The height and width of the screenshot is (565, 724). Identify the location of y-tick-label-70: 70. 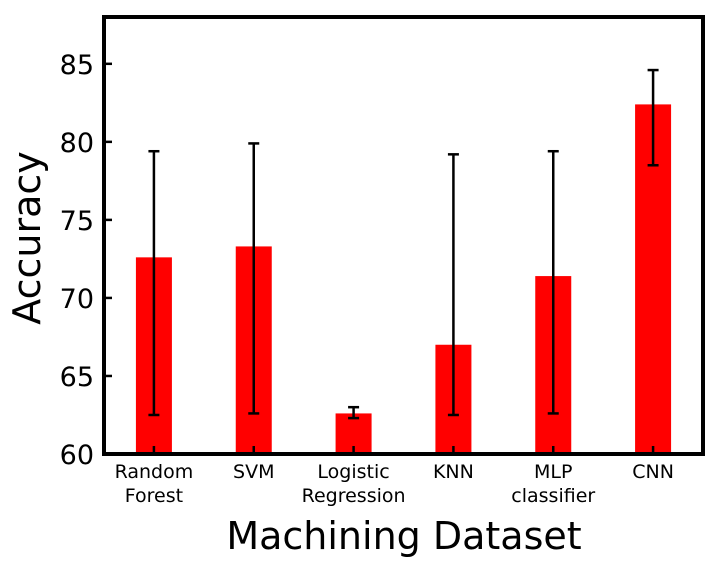
(77, 299).